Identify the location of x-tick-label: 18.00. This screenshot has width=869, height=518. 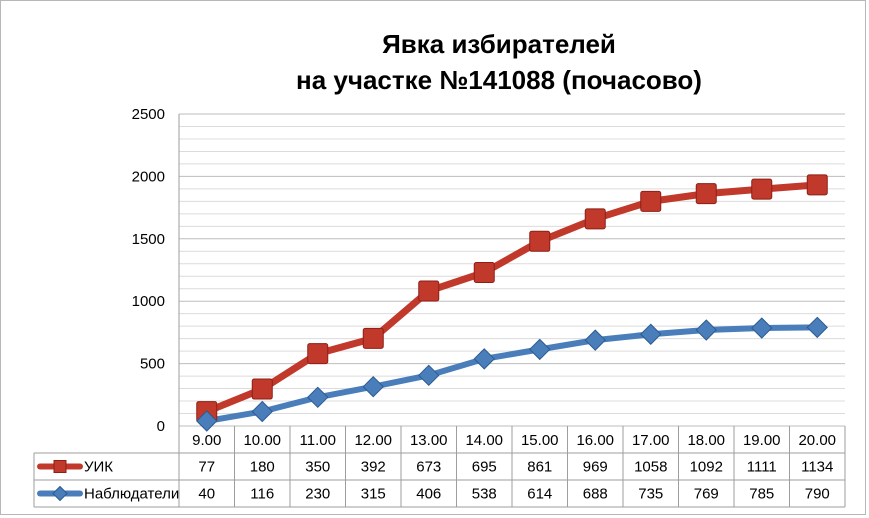
(706, 440).